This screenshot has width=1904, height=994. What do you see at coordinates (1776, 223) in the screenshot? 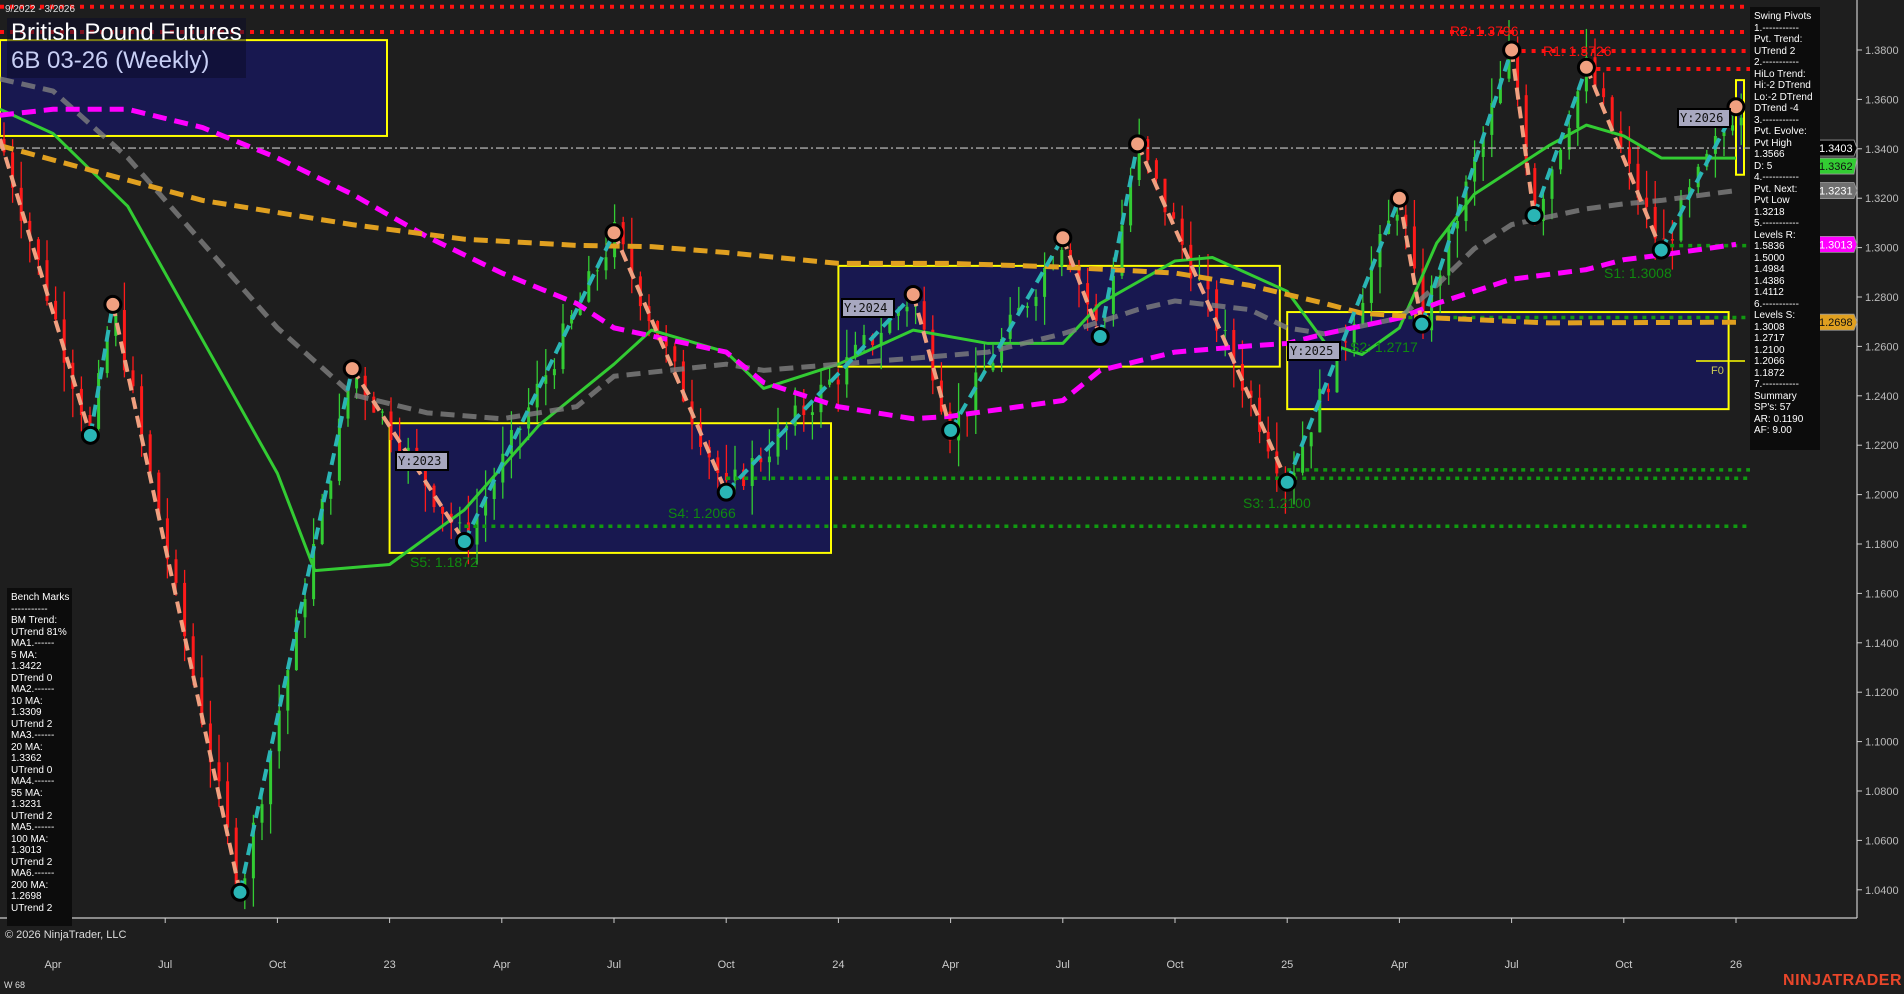
I see `panel-line: 5.-----------` at bounding box center [1776, 223].